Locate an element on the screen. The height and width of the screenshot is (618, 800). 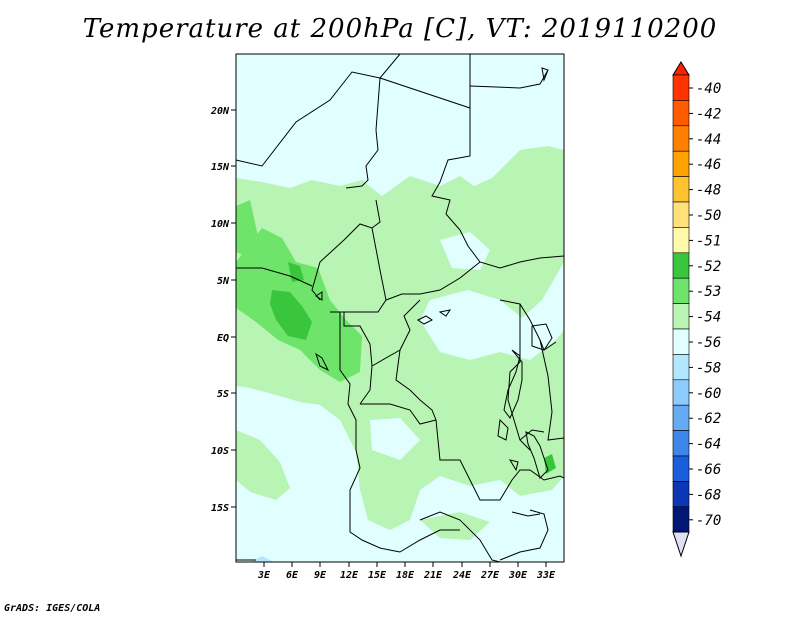
grads-credit: GrADS: IGES/COLA is located at coordinates (52, 608).